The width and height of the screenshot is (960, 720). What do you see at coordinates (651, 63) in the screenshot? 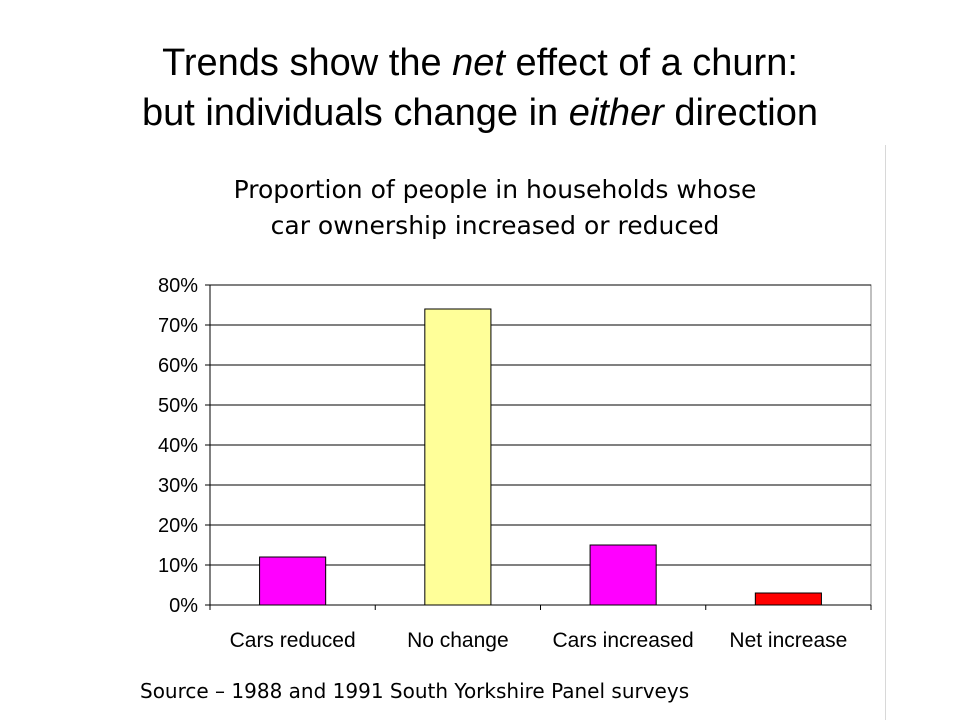
I see `title-text: effect of a churn:` at bounding box center [651, 63].